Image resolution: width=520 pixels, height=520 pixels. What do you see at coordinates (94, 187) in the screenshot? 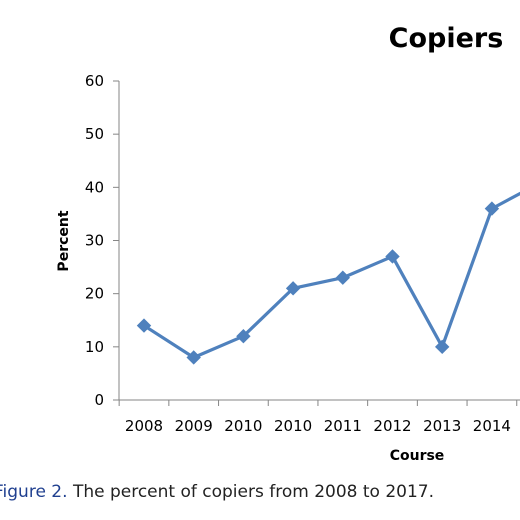
I see `y-tick-label: 40` at bounding box center [94, 187].